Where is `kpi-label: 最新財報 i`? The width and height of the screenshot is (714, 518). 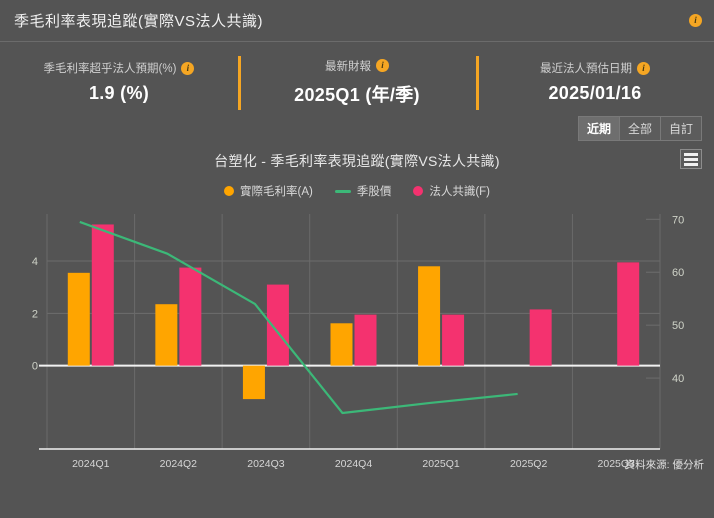 kpi-label: 最新財報 i is located at coordinates (357, 66).